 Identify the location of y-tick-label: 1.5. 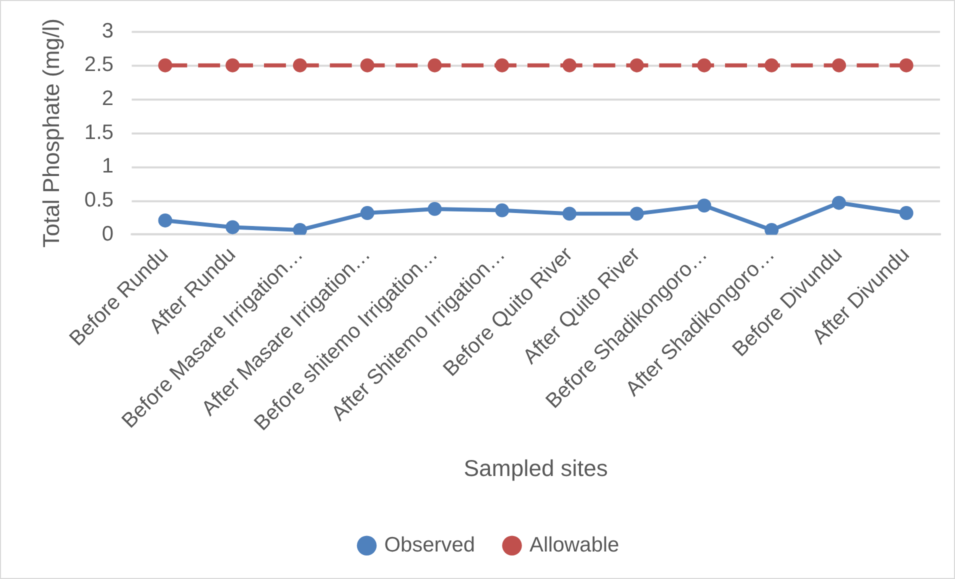
(99, 132).